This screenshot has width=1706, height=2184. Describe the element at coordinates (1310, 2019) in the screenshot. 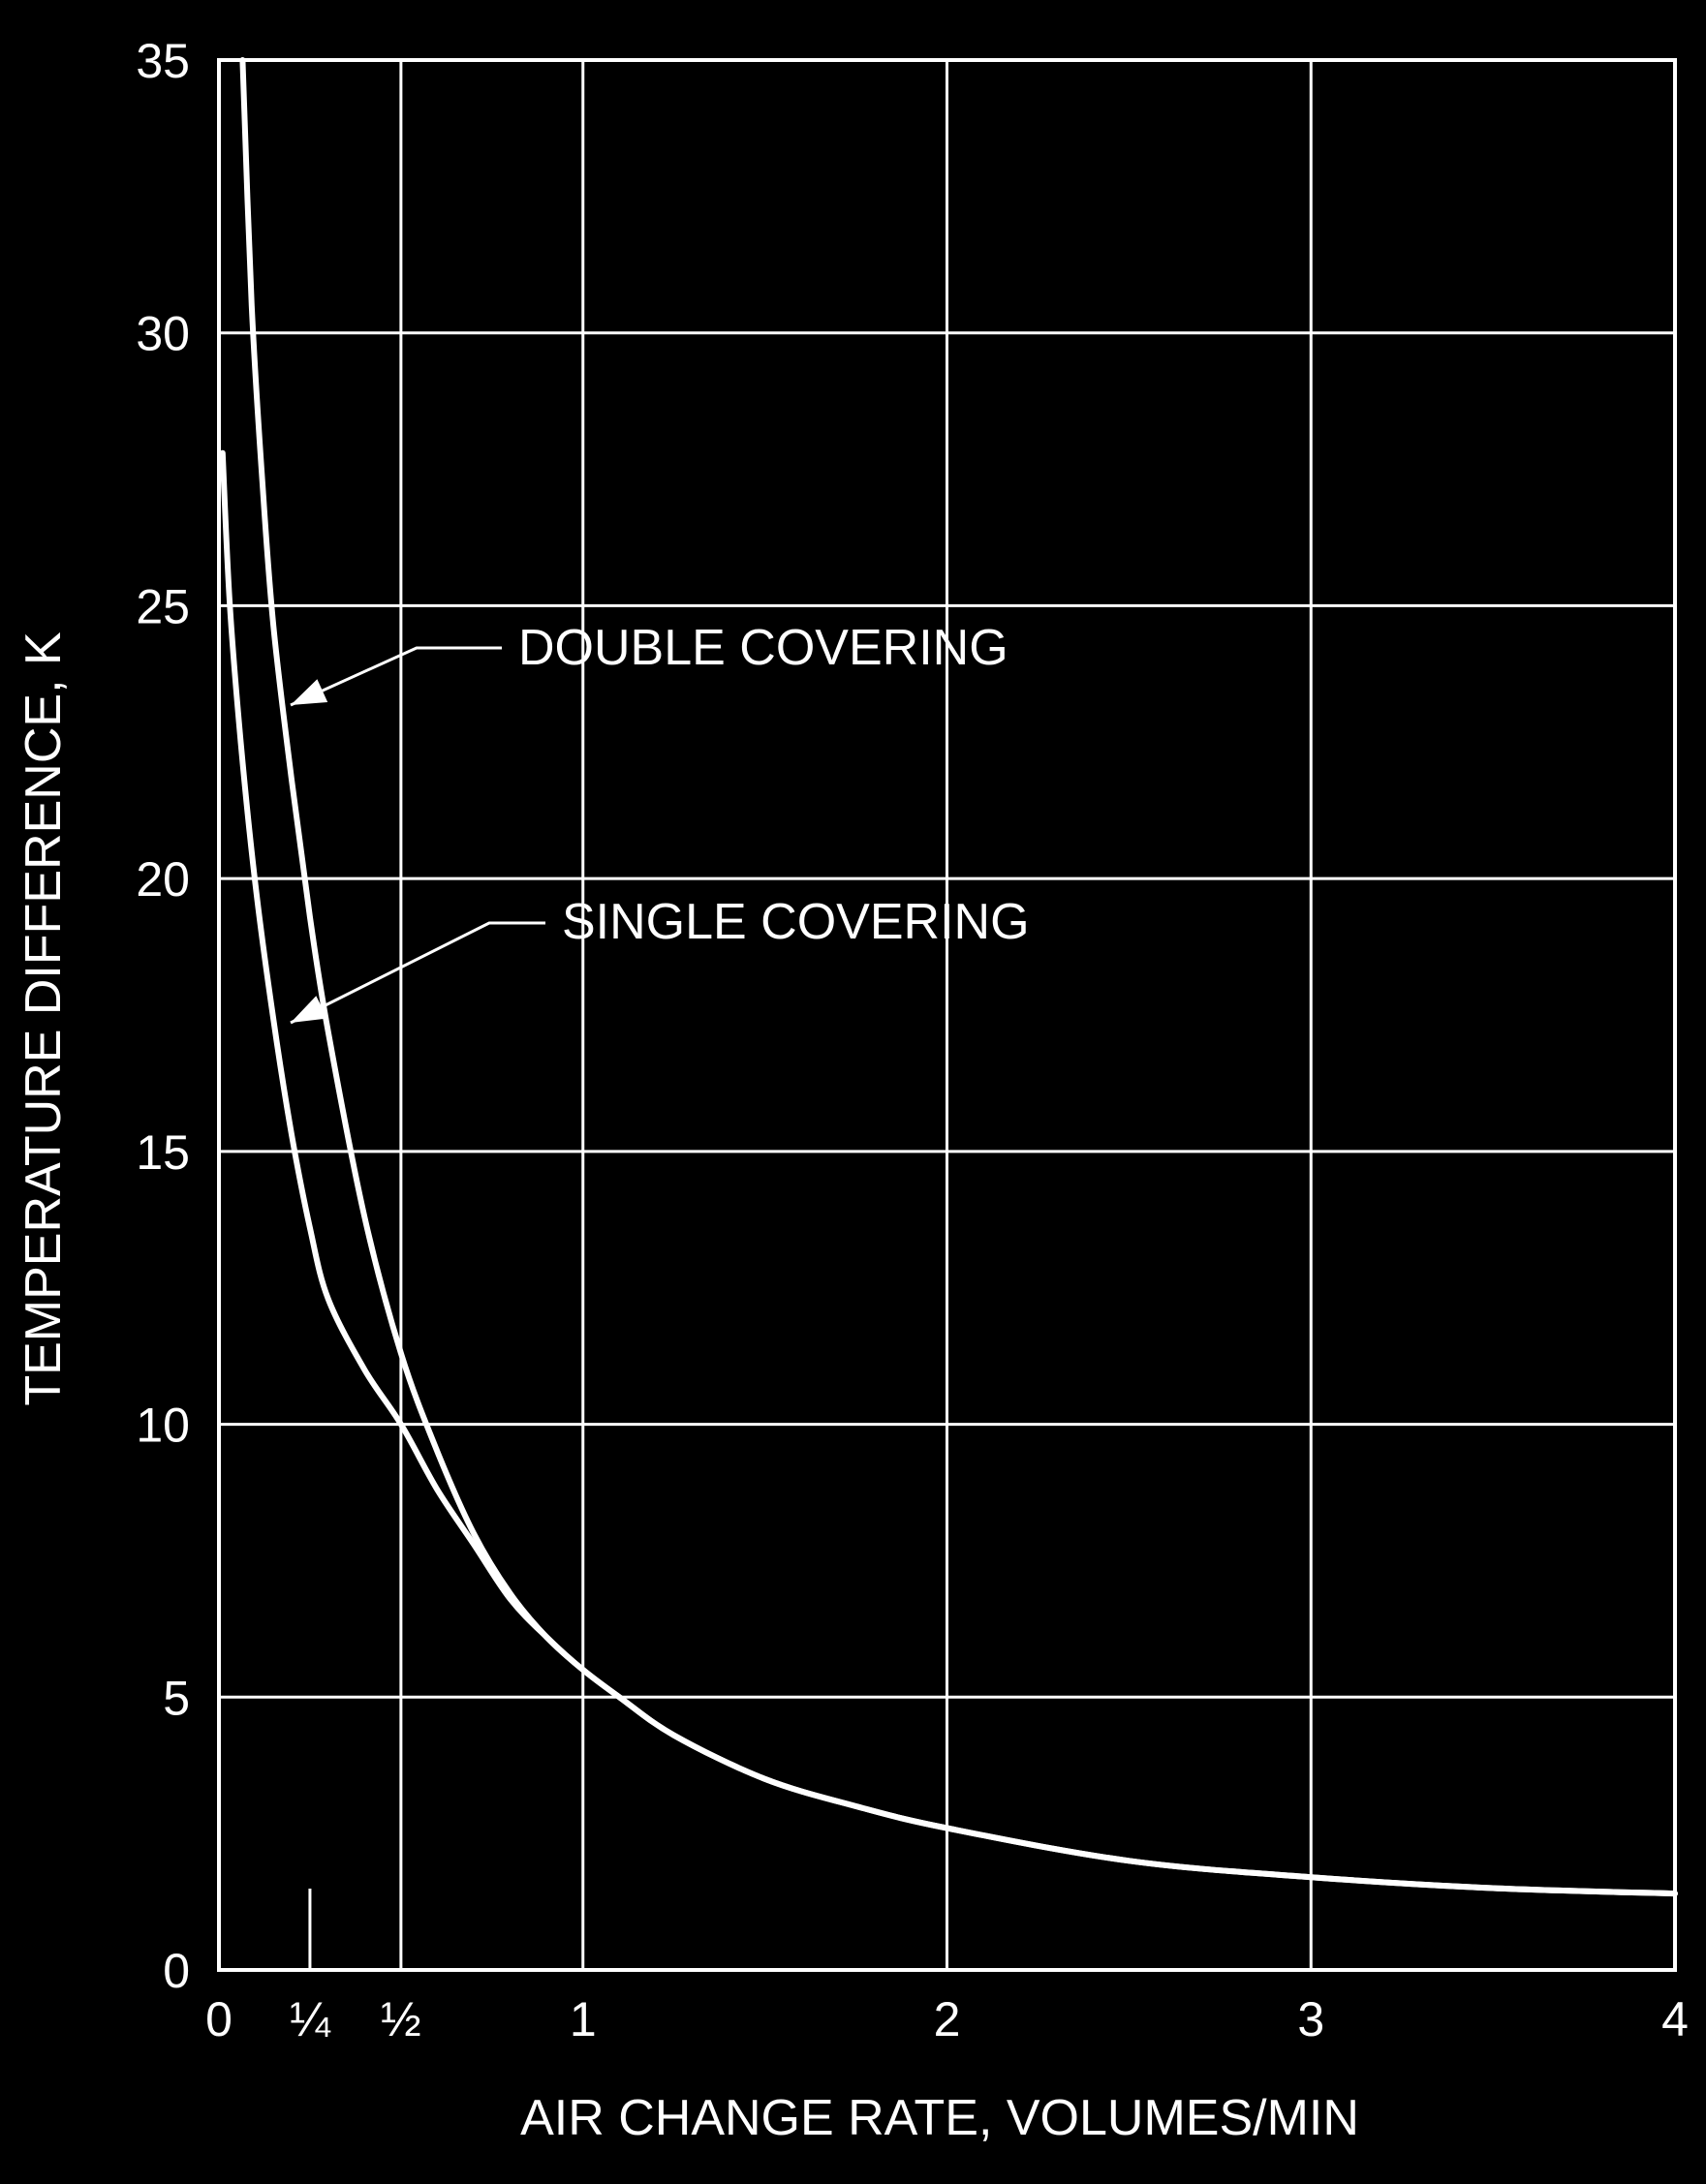

I see `x-tick-label-5: 3` at that location.